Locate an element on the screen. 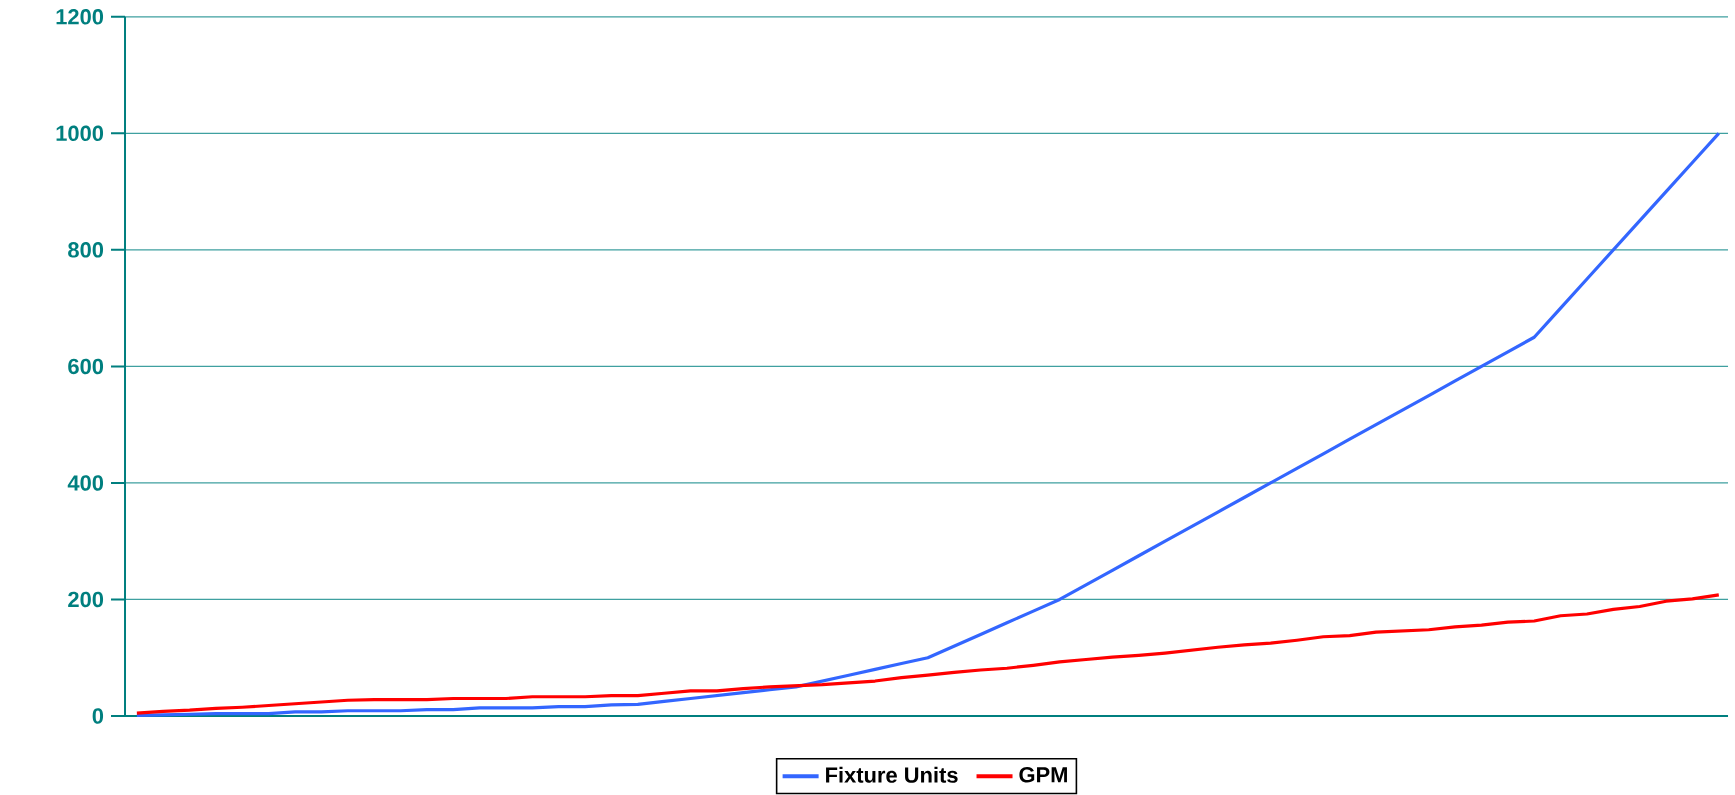 The height and width of the screenshot is (795, 1735). y-tick-label: 600 is located at coordinates (86, 366).